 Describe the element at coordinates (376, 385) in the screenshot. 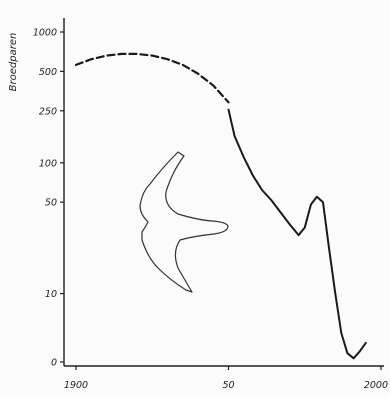

I see `x-tick-label: 2000` at that location.